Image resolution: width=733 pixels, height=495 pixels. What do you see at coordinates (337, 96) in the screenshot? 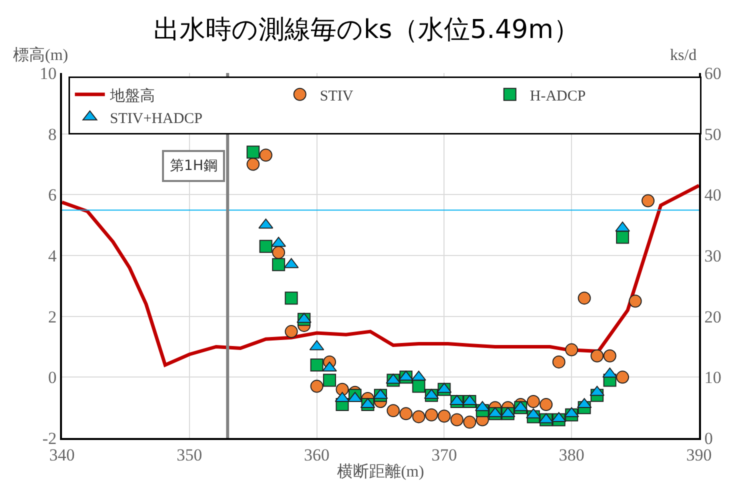
I see `legend-label: STIV` at bounding box center [337, 96].